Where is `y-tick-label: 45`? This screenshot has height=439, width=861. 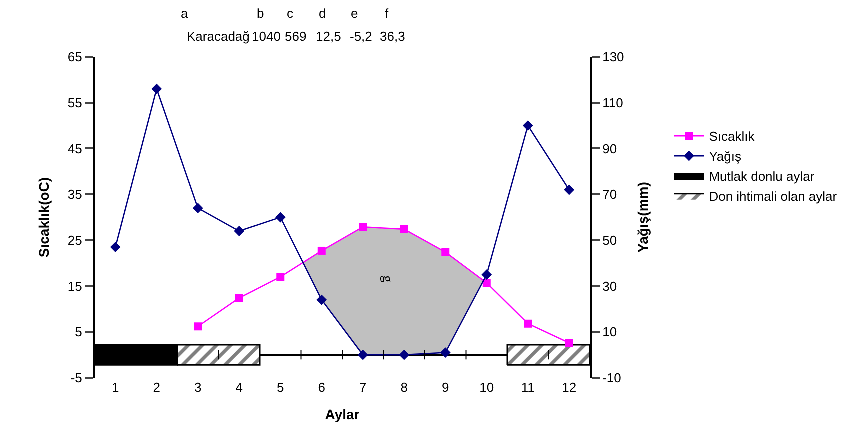
y-tick-label: 45 is located at coordinates (75, 148).